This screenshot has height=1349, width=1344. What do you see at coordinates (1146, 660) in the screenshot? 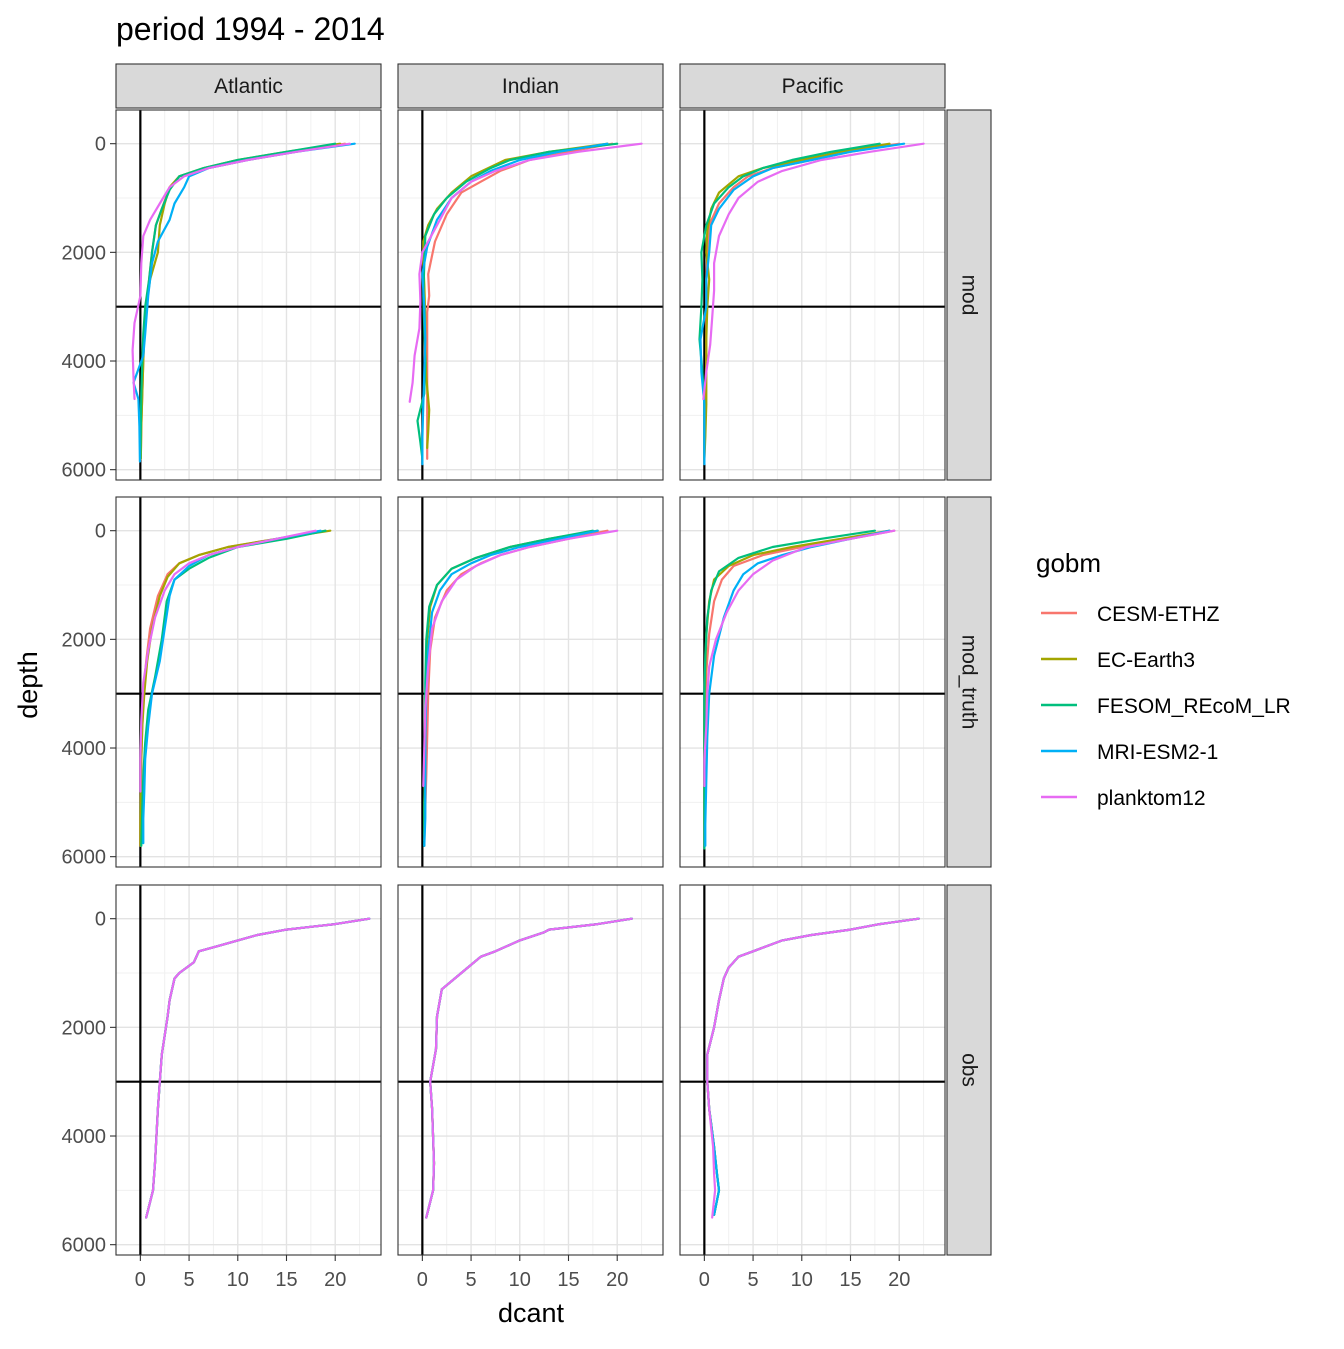
I see `legend-label: EC-Earth3` at bounding box center [1146, 660].